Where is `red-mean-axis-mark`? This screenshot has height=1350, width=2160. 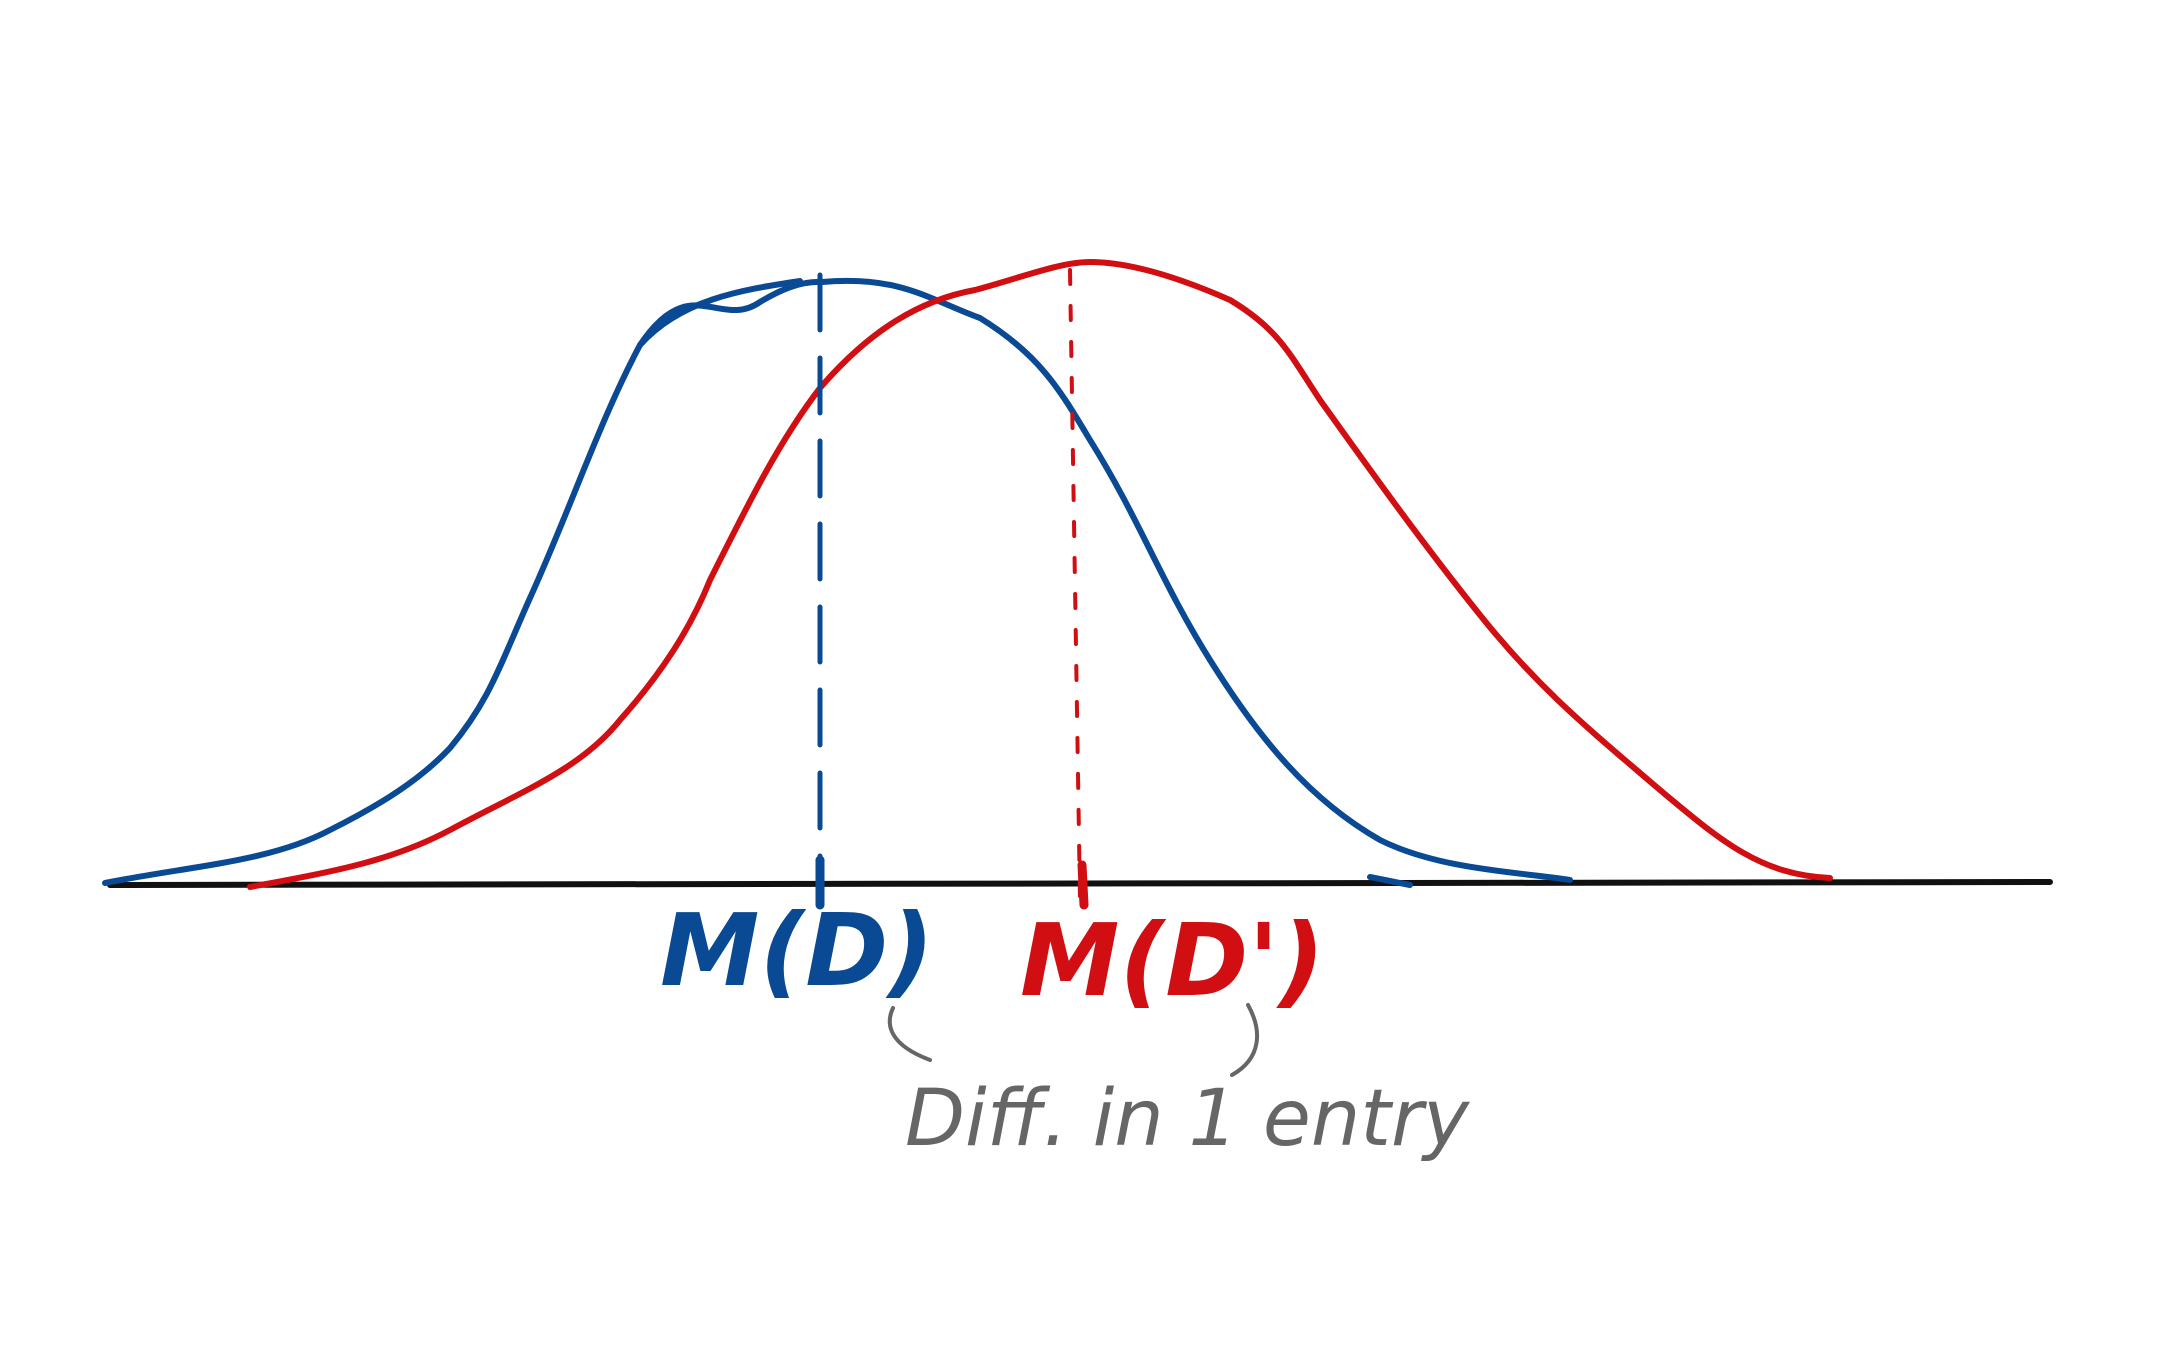
red-mean-axis-mark is located at coordinates (1083, 885).